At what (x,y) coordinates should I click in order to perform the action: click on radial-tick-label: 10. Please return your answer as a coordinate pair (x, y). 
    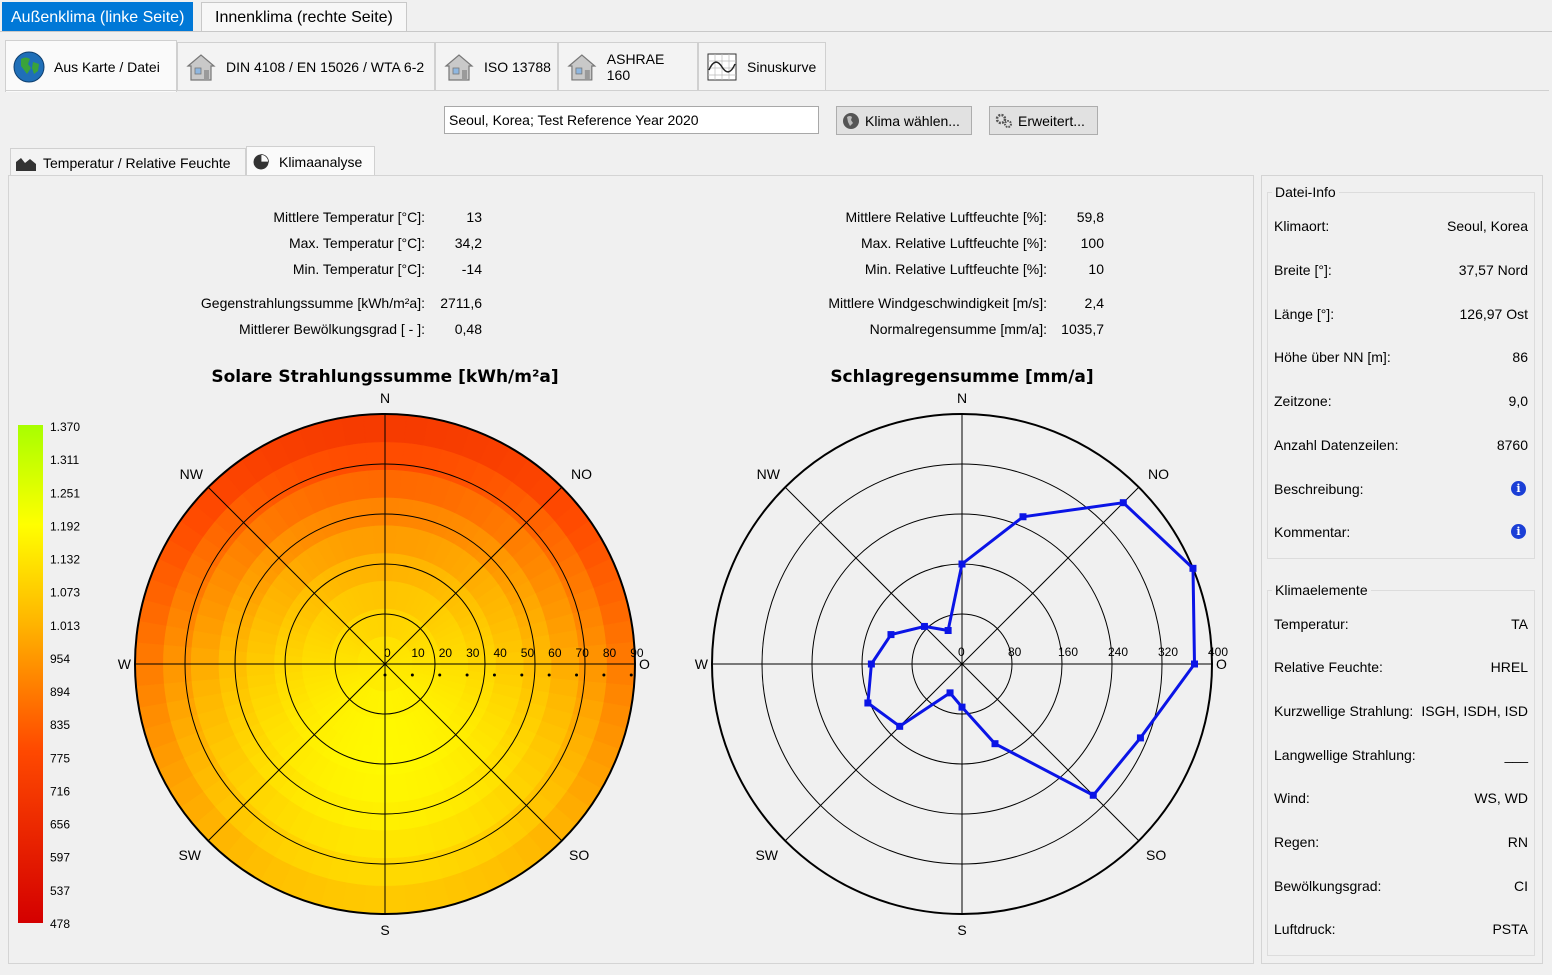
    Looking at the image, I should click on (418, 653).